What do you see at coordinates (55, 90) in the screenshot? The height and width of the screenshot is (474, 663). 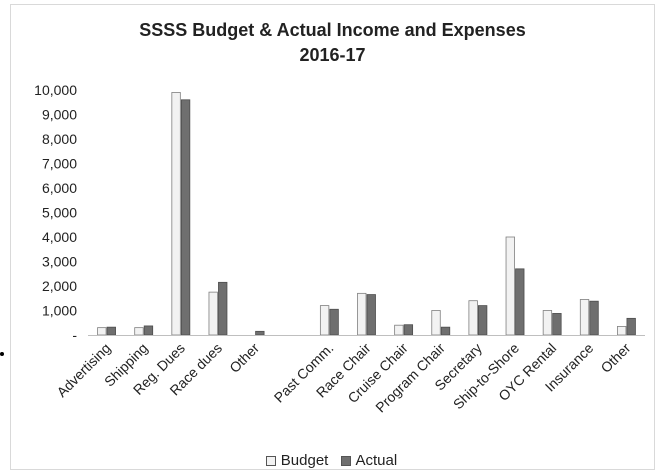 I see `y-tick-label: 10,000` at bounding box center [55, 90].